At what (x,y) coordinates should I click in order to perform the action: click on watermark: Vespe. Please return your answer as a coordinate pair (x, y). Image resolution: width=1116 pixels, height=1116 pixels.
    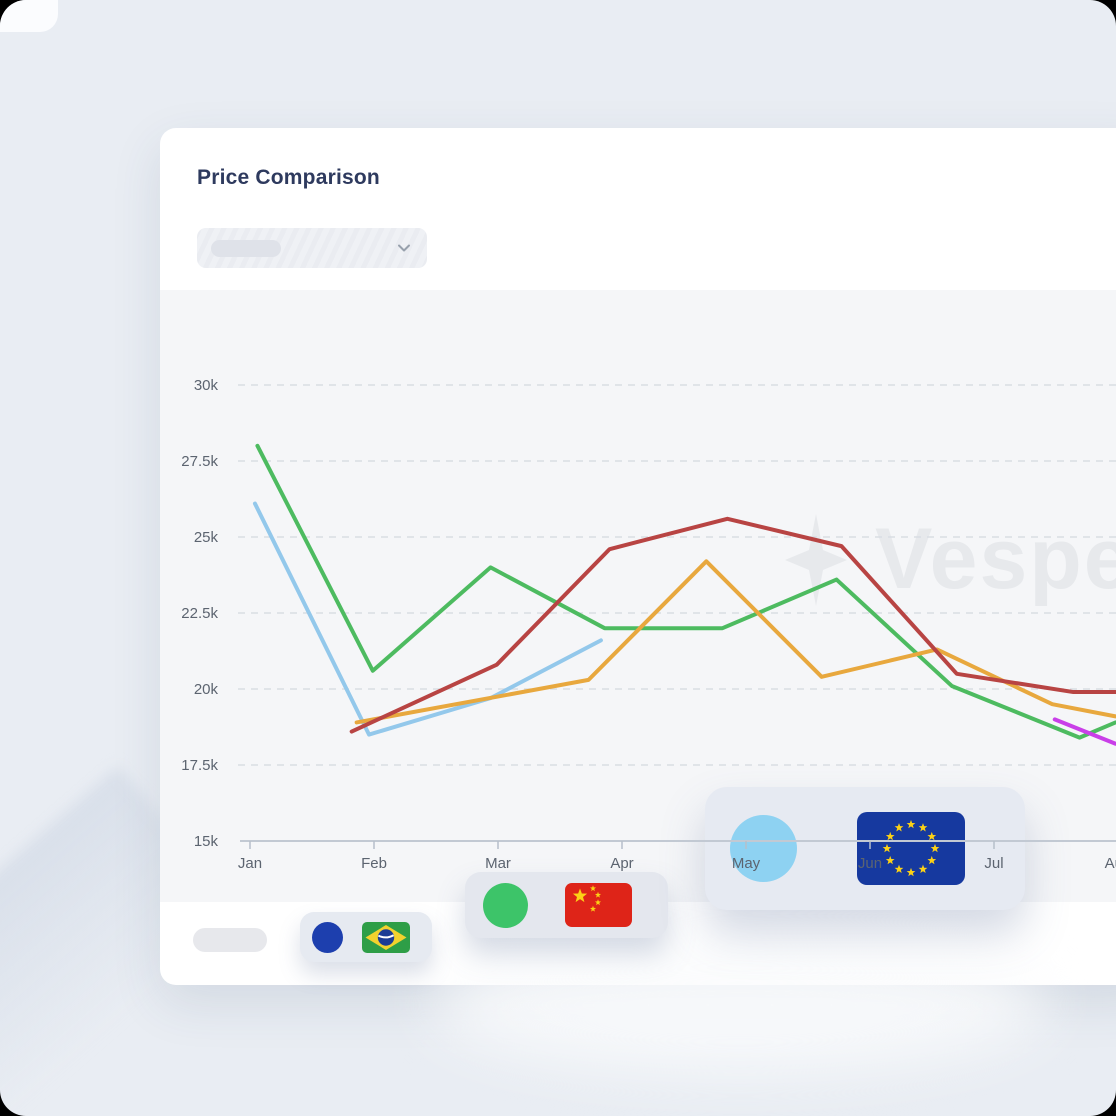
    Looking at the image, I should click on (950, 559).